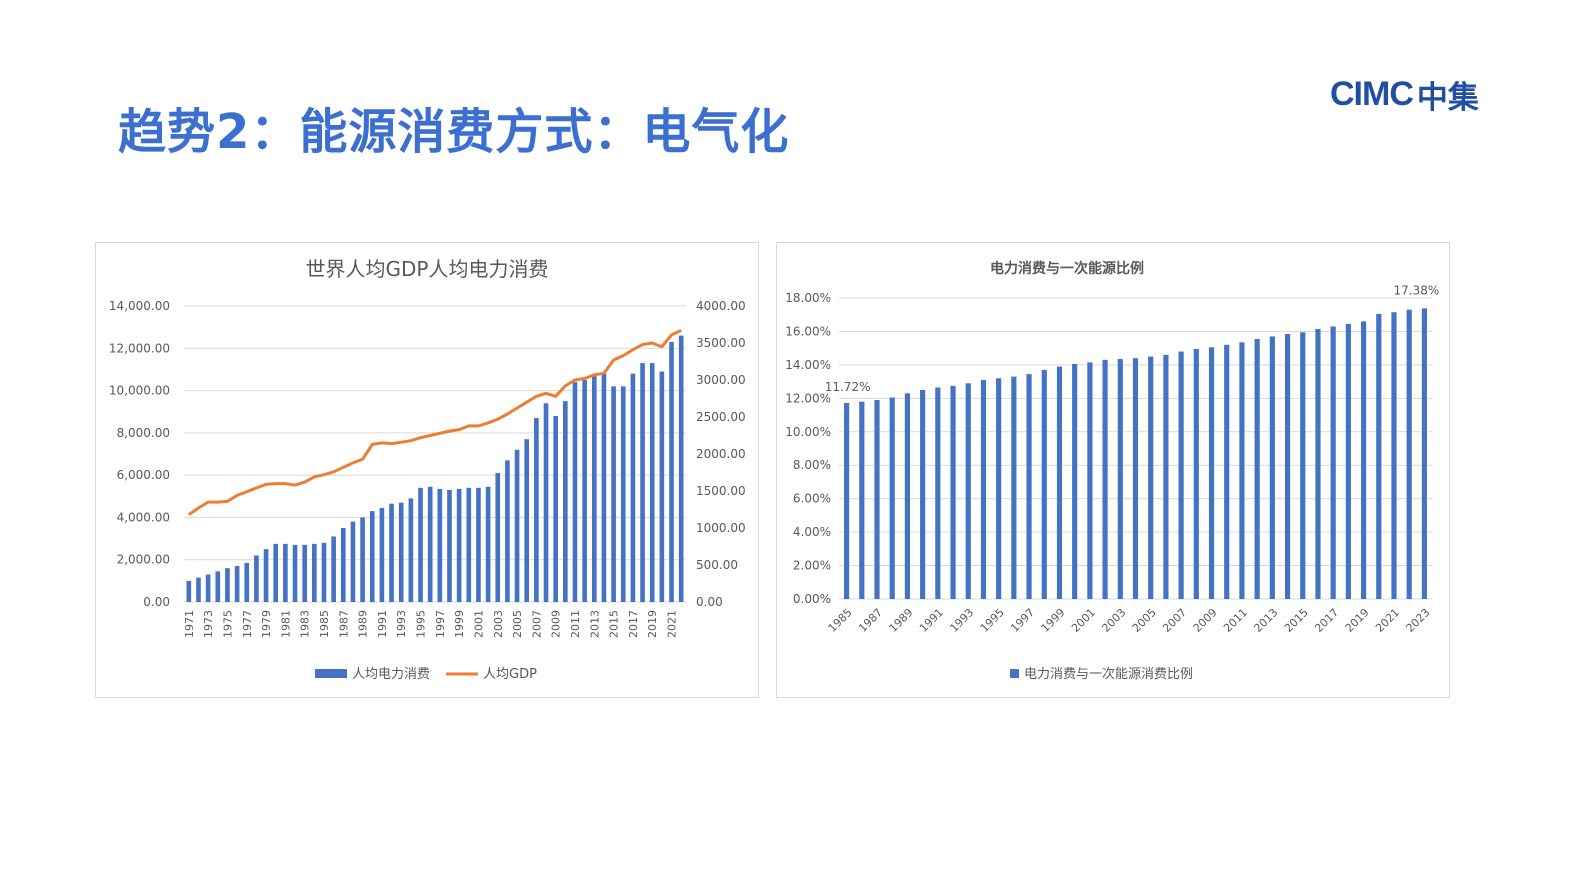 The image size is (1587, 892). What do you see at coordinates (434, 422) in the screenshot?
I see `line-series-gdp` at bounding box center [434, 422].